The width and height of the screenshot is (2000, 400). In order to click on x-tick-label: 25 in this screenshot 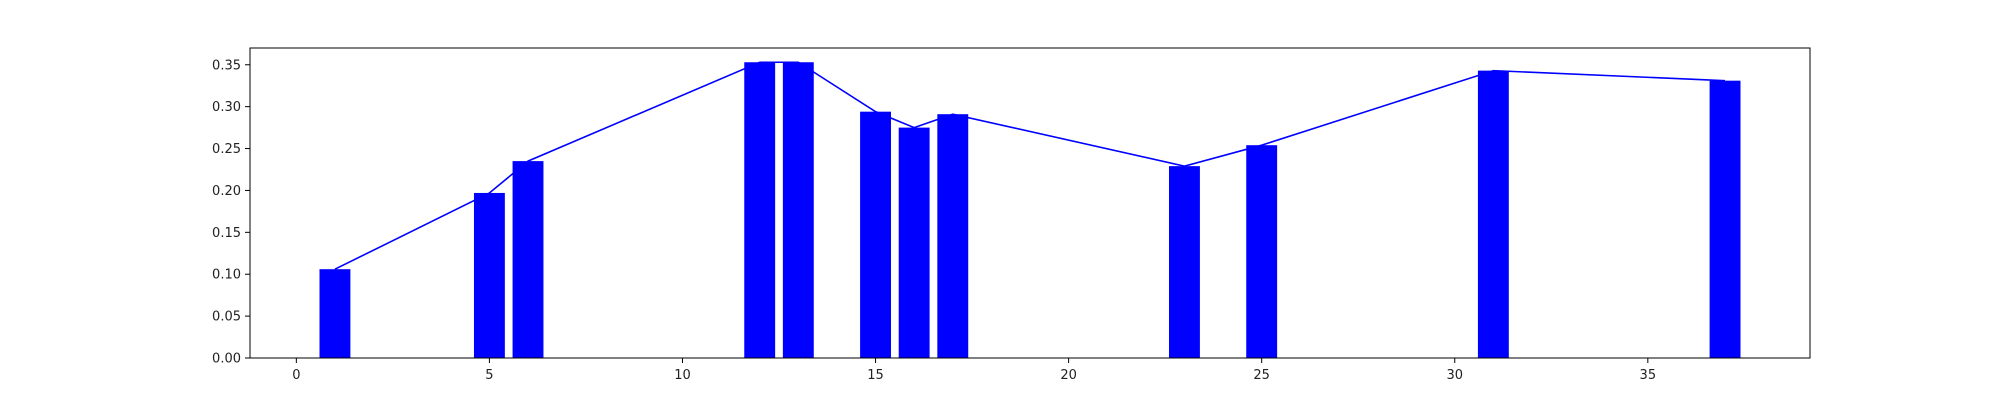, I will do `click(1261, 375)`.